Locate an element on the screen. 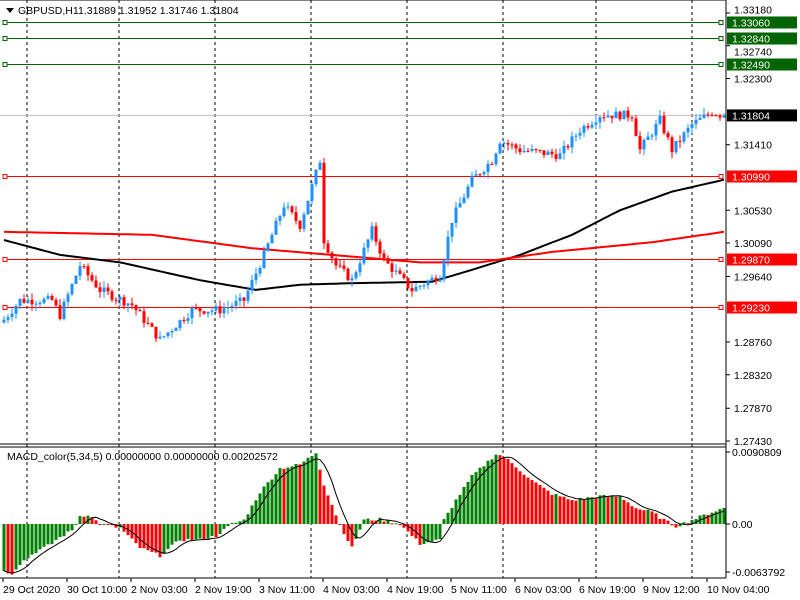  macd-tick-label: -0.0063792 is located at coordinates (758, 573).